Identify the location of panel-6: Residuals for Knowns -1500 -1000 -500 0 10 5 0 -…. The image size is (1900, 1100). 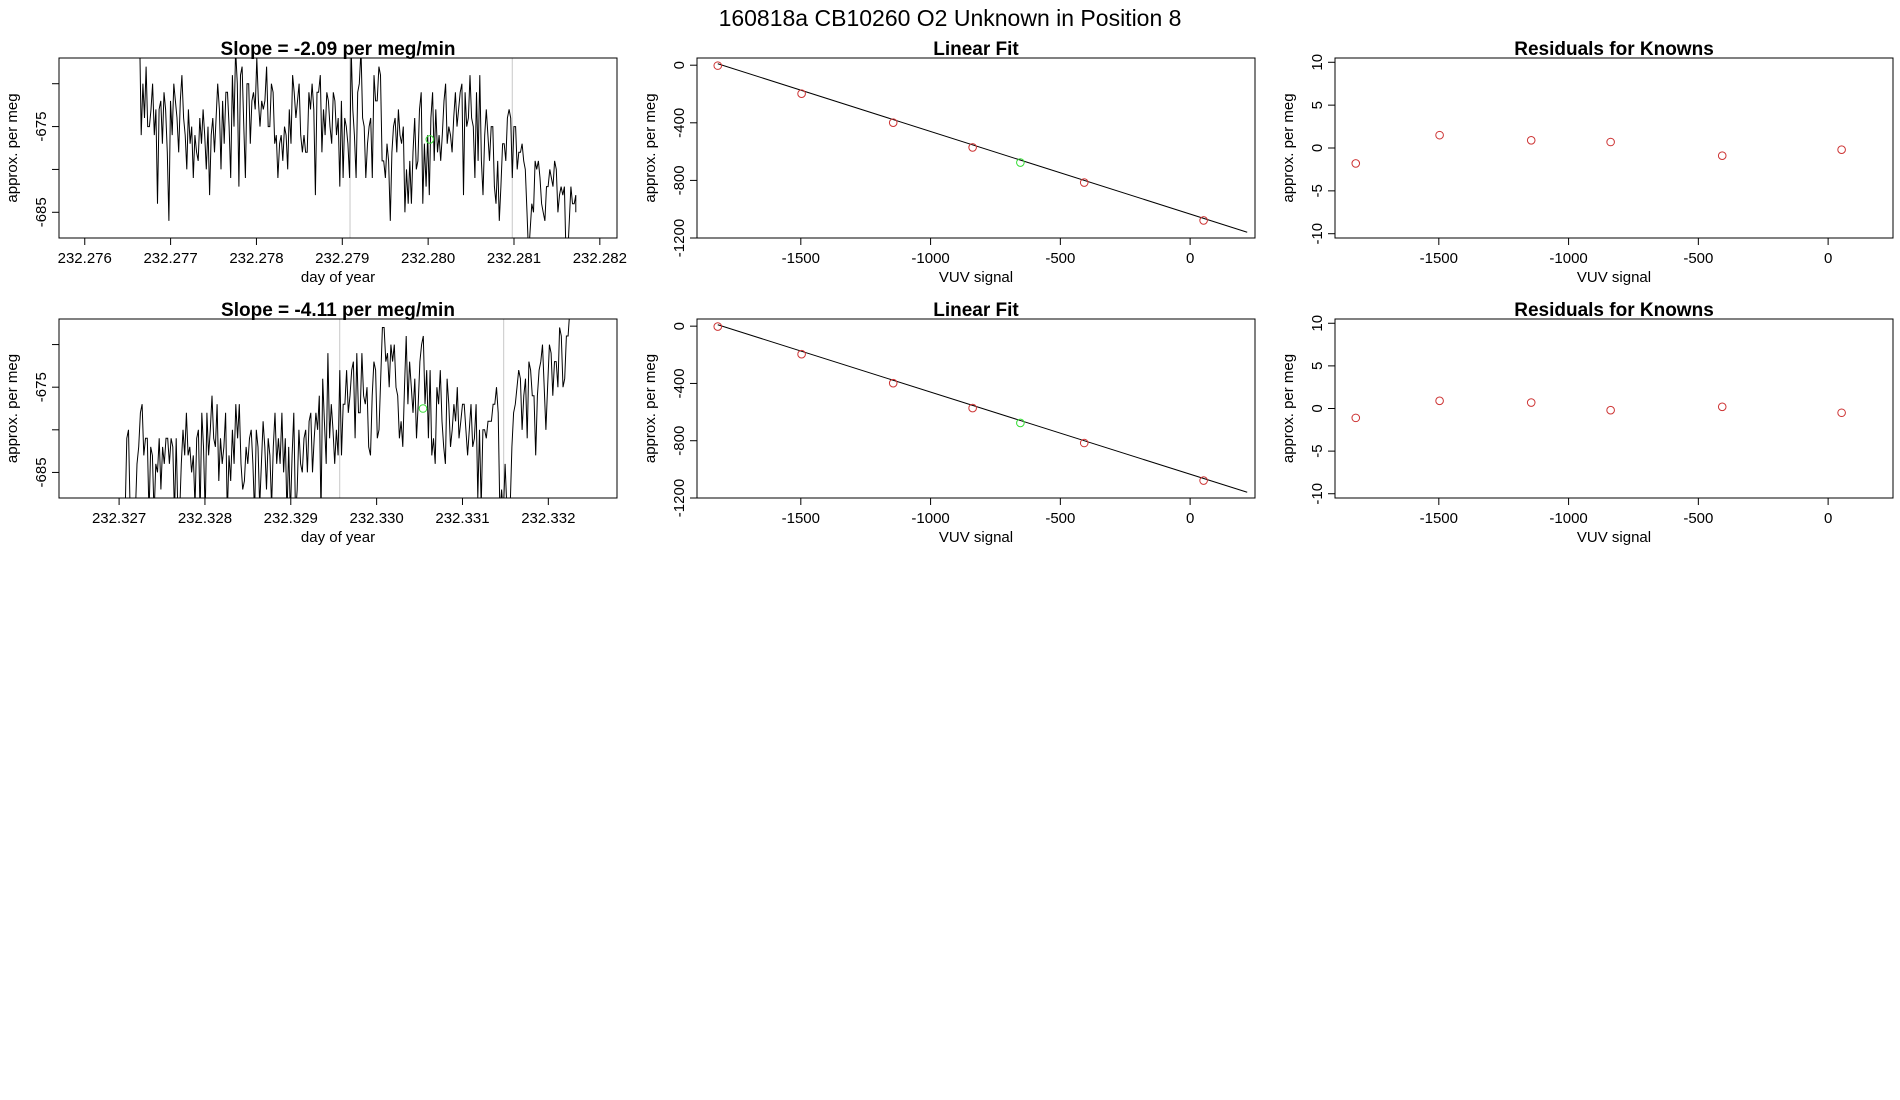
(1587, 423).